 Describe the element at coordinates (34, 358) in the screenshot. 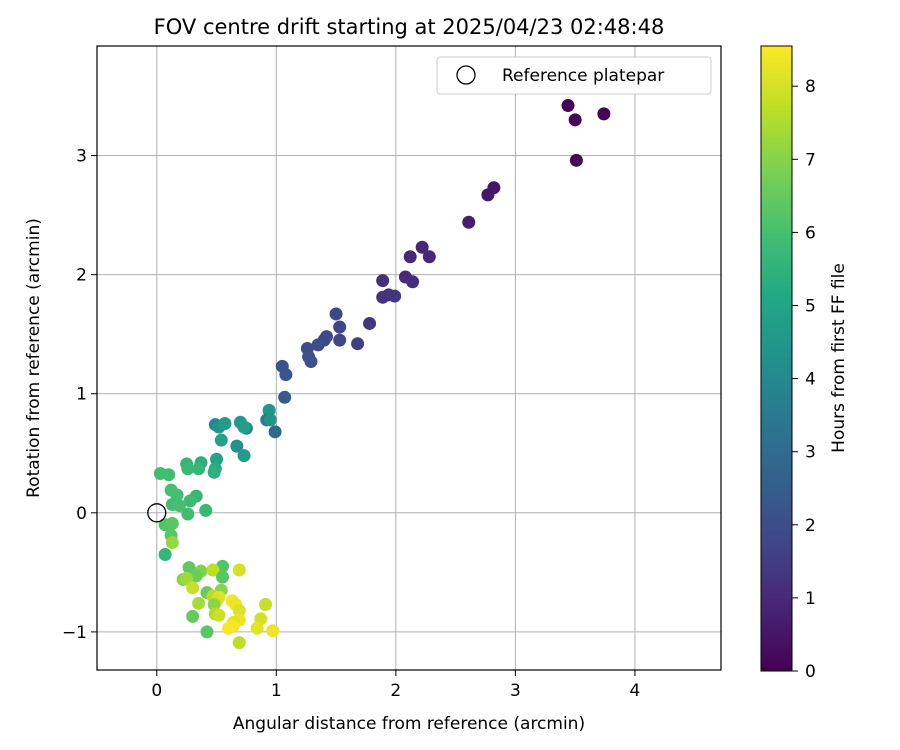

I see `y-axis-label: Rotation from reference (arcmin)` at that location.